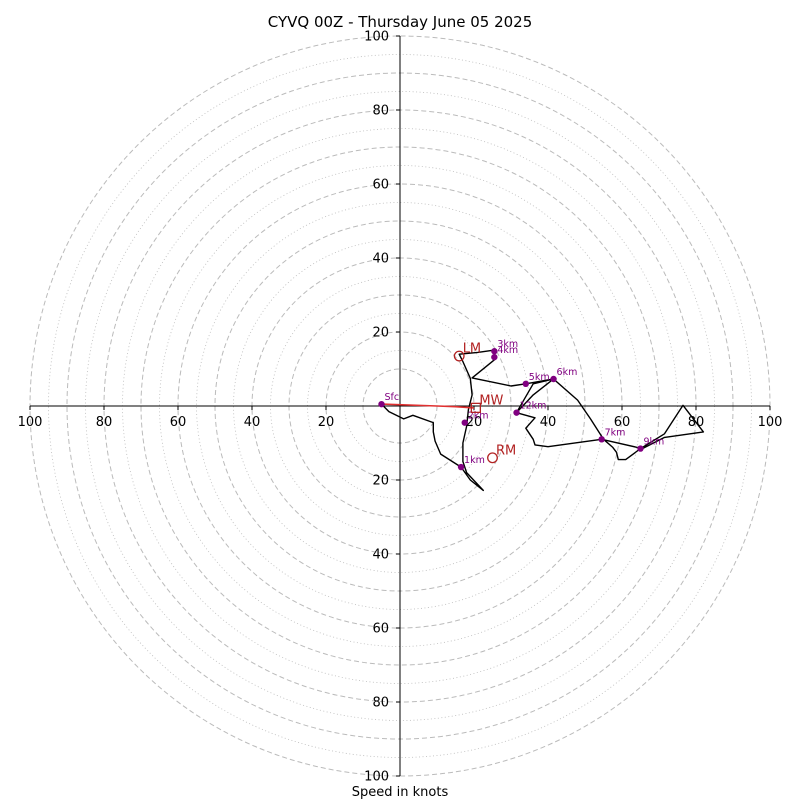  Describe the element at coordinates (533, 406) in the screenshot. I see `level-label: 12km` at that location.